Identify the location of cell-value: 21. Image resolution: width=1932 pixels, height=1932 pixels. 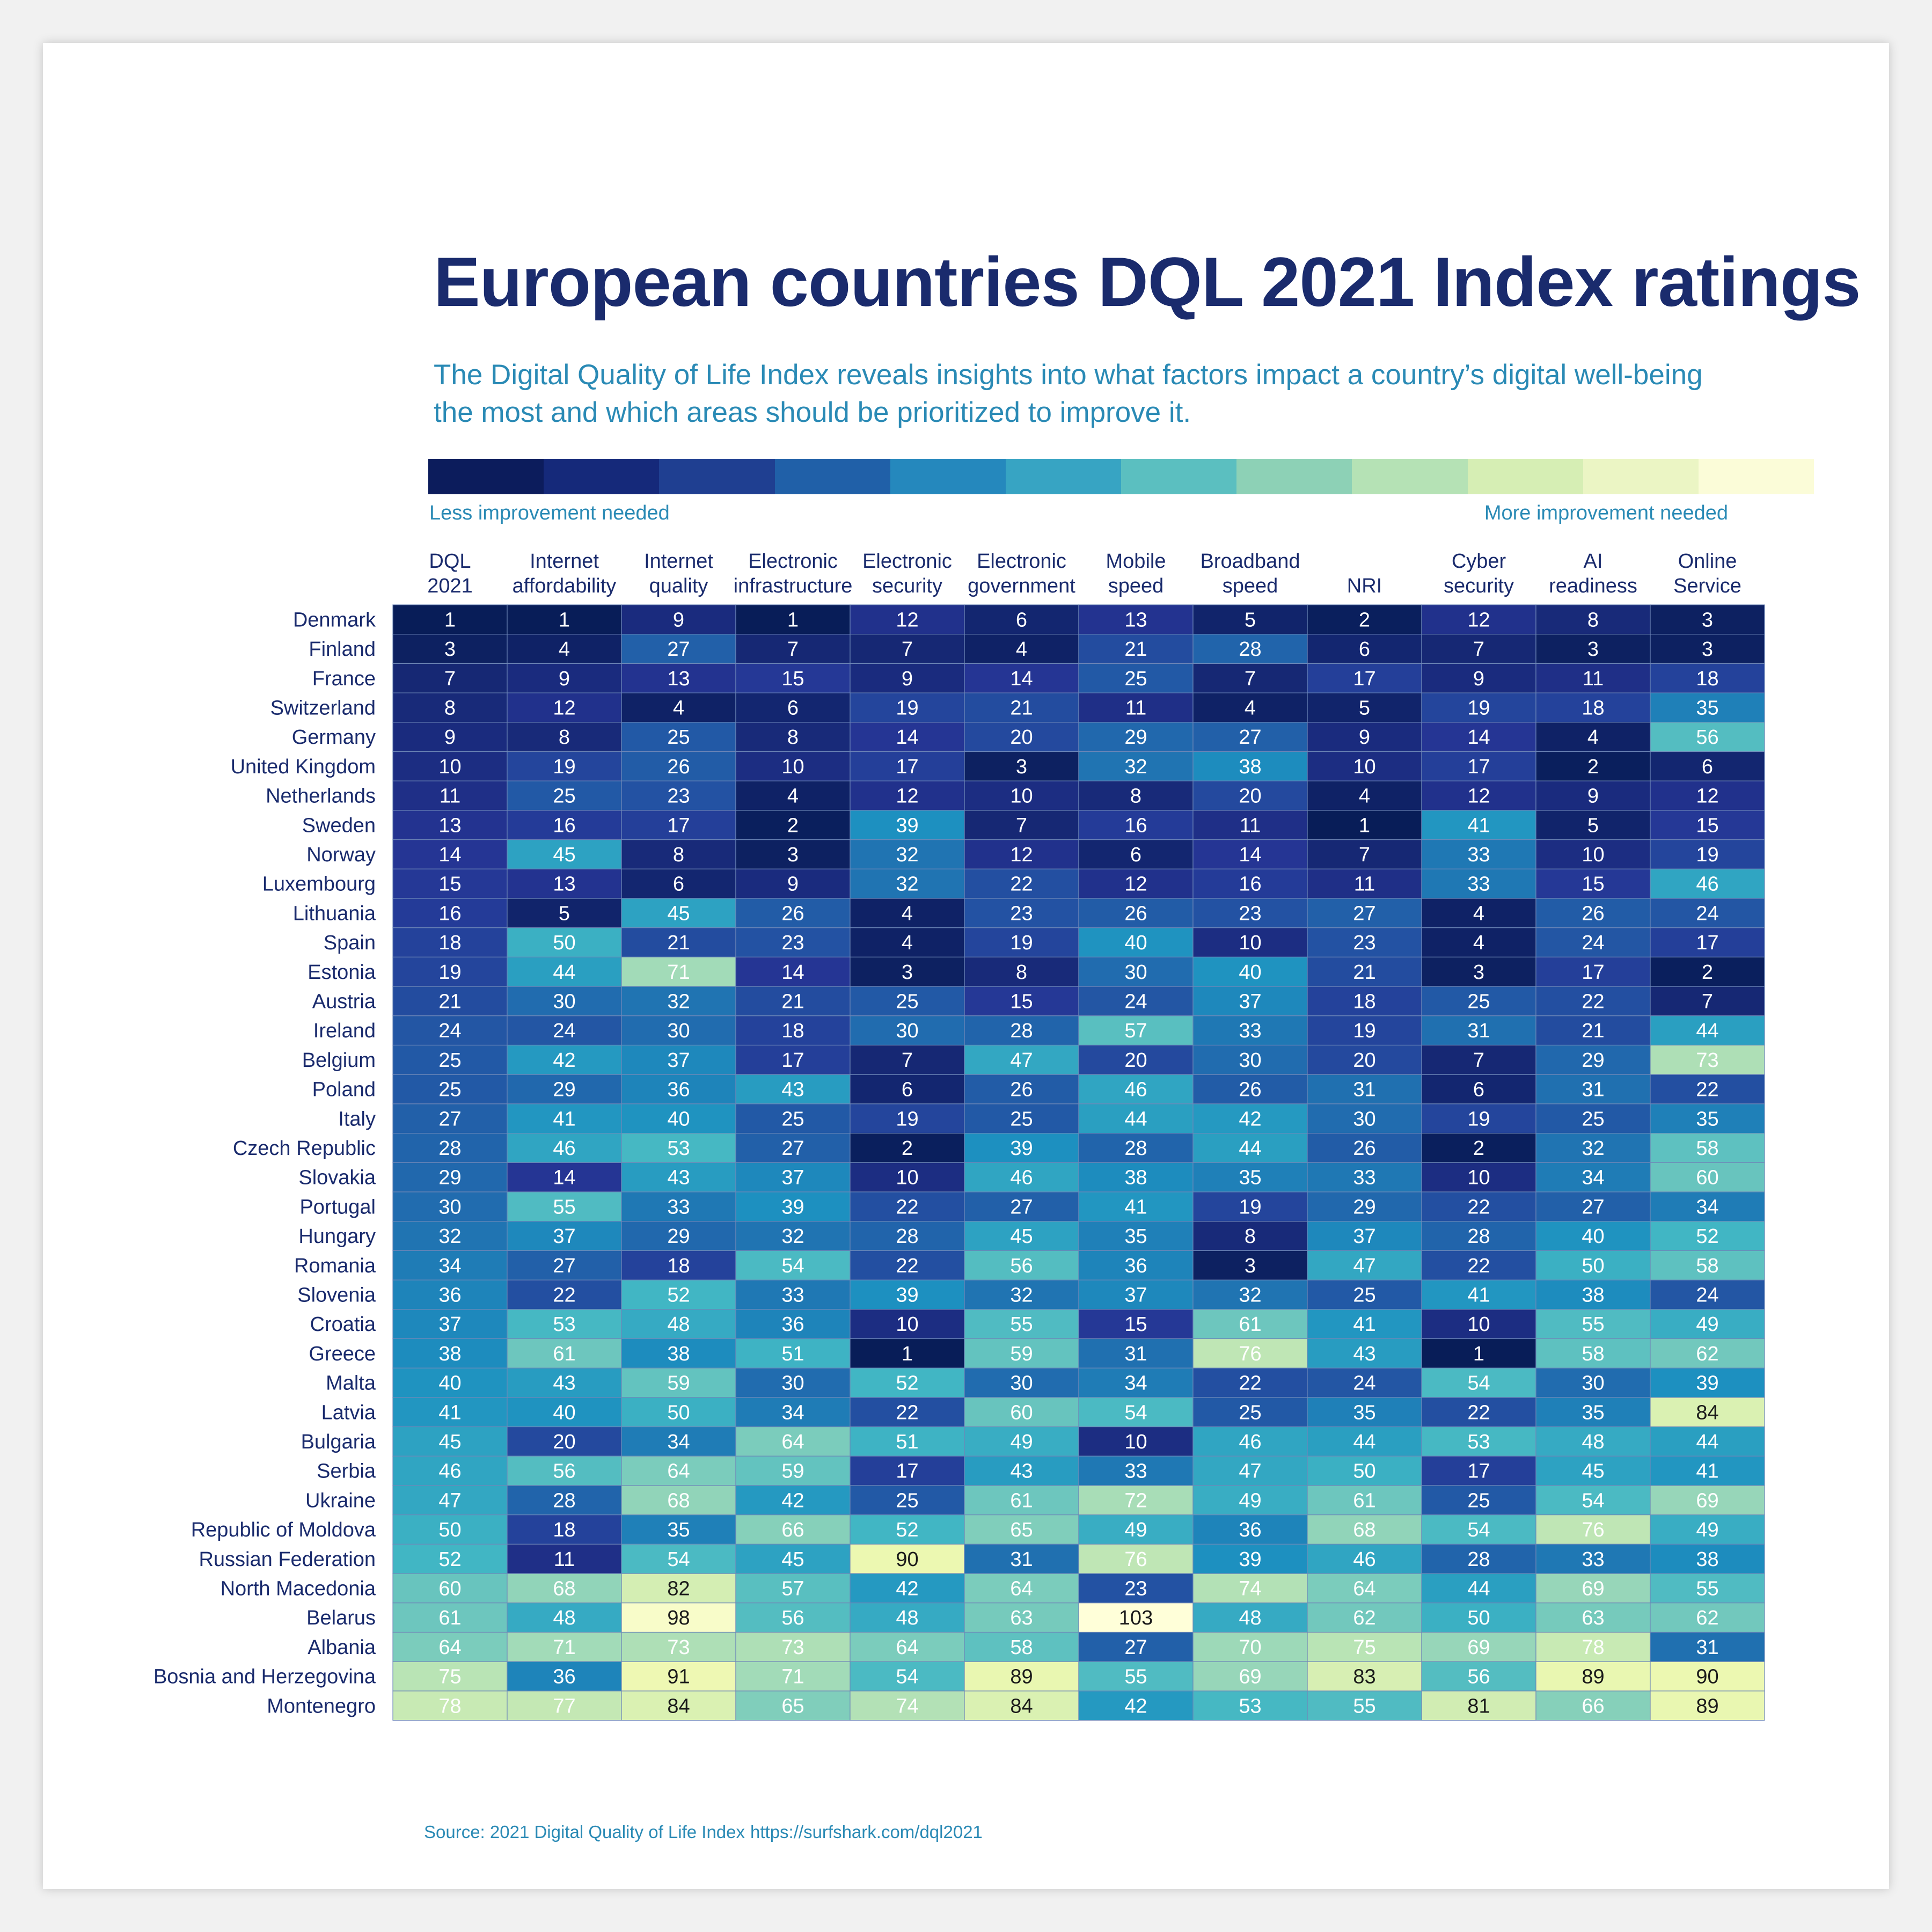
(678, 943).